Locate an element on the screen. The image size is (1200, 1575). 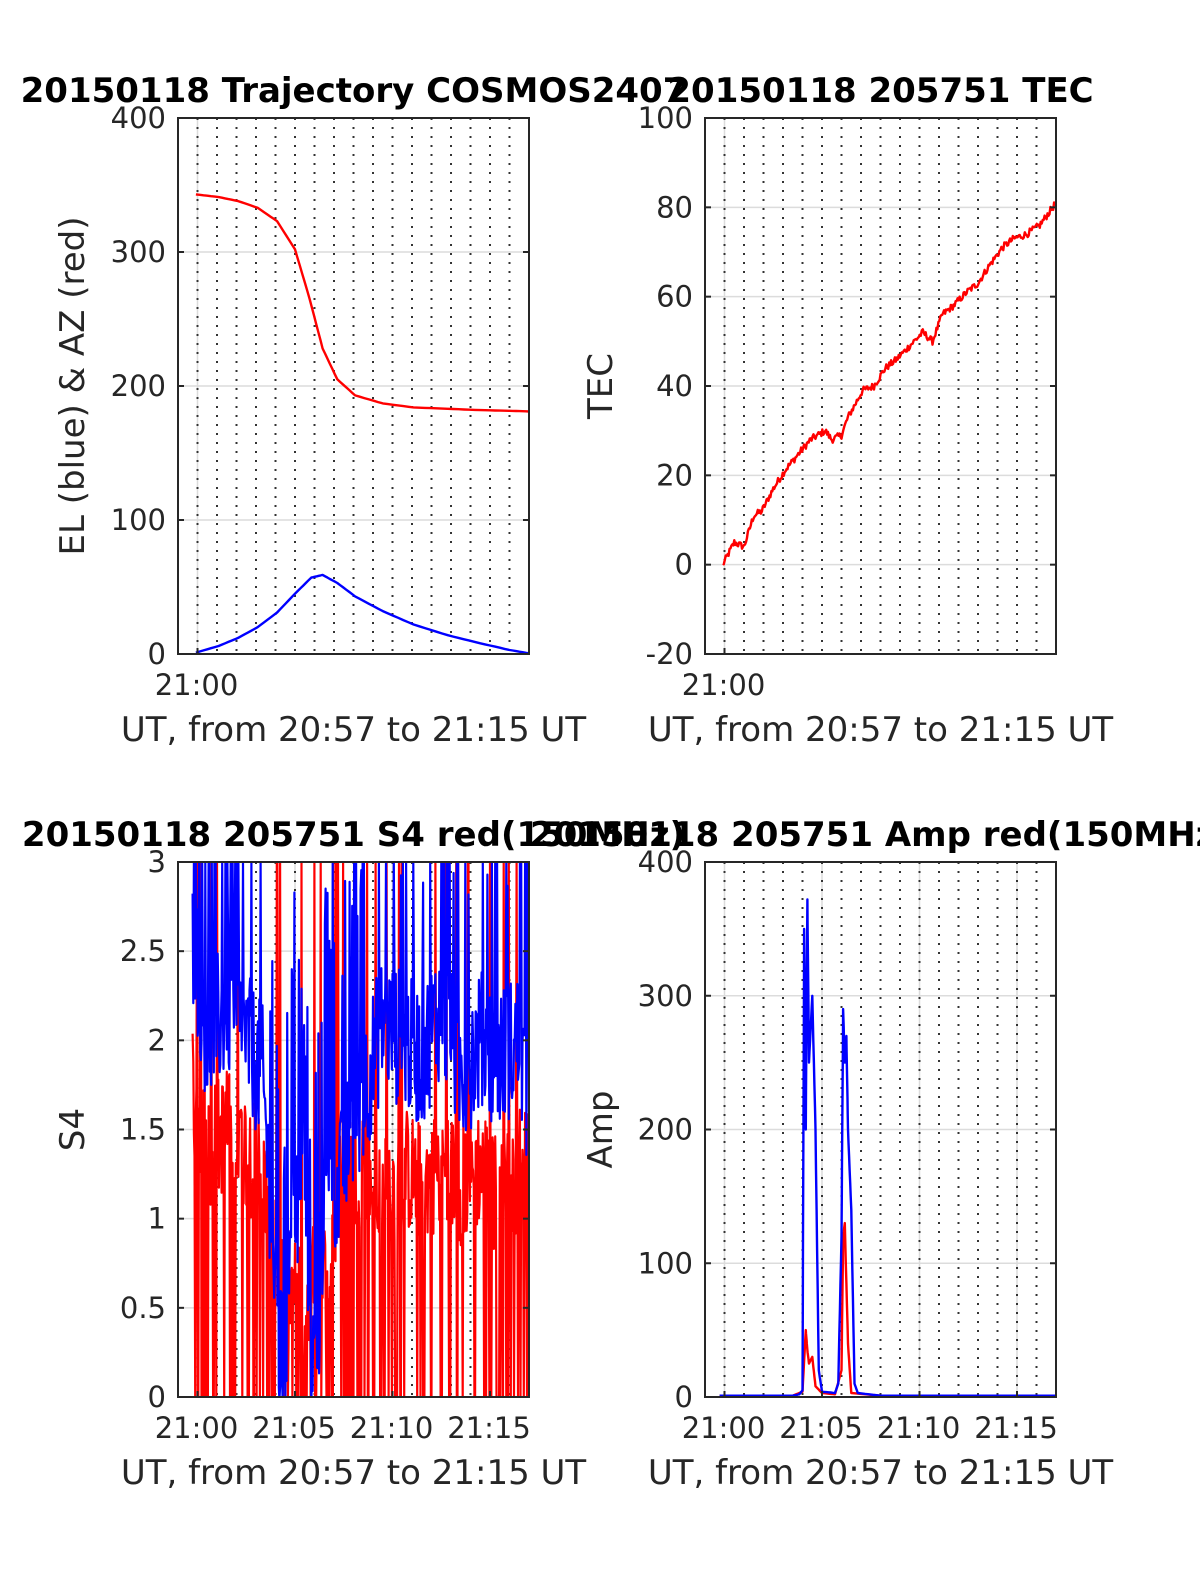
y-tick-label: -20 is located at coordinates (669, 654).